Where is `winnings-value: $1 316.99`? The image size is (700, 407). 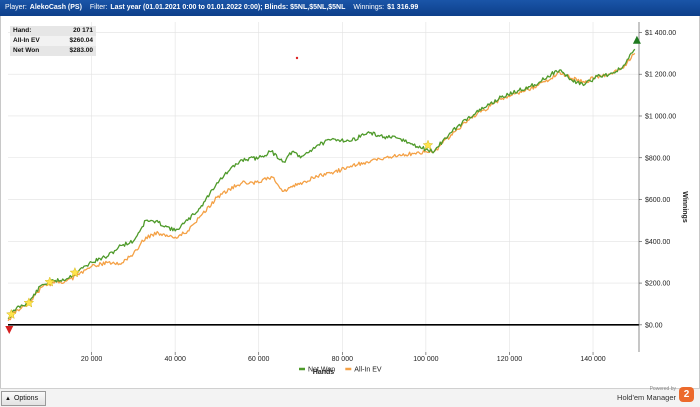
winnings-value: $1 316.99 is located at coordinates (403, 7).